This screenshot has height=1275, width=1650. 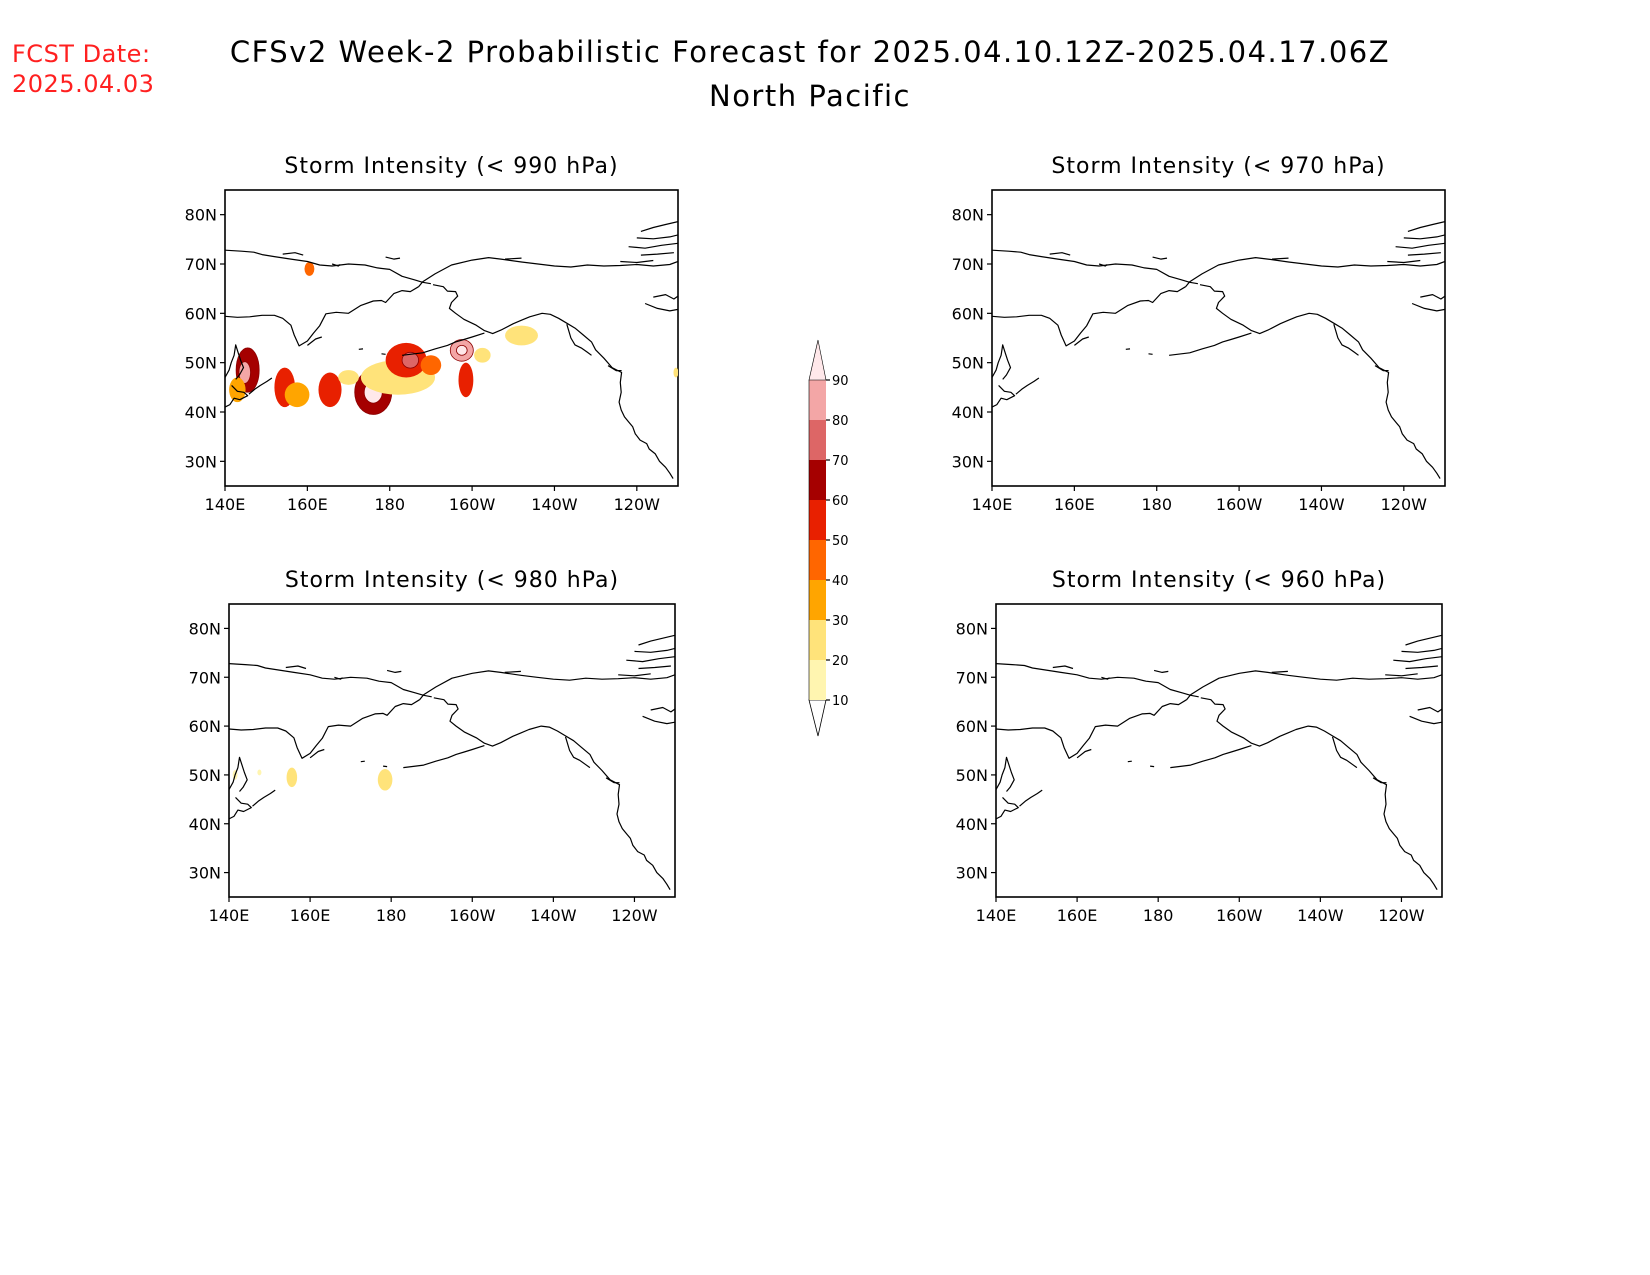 I want to click on colorbar-label: 10, so click(x=840, y=701).